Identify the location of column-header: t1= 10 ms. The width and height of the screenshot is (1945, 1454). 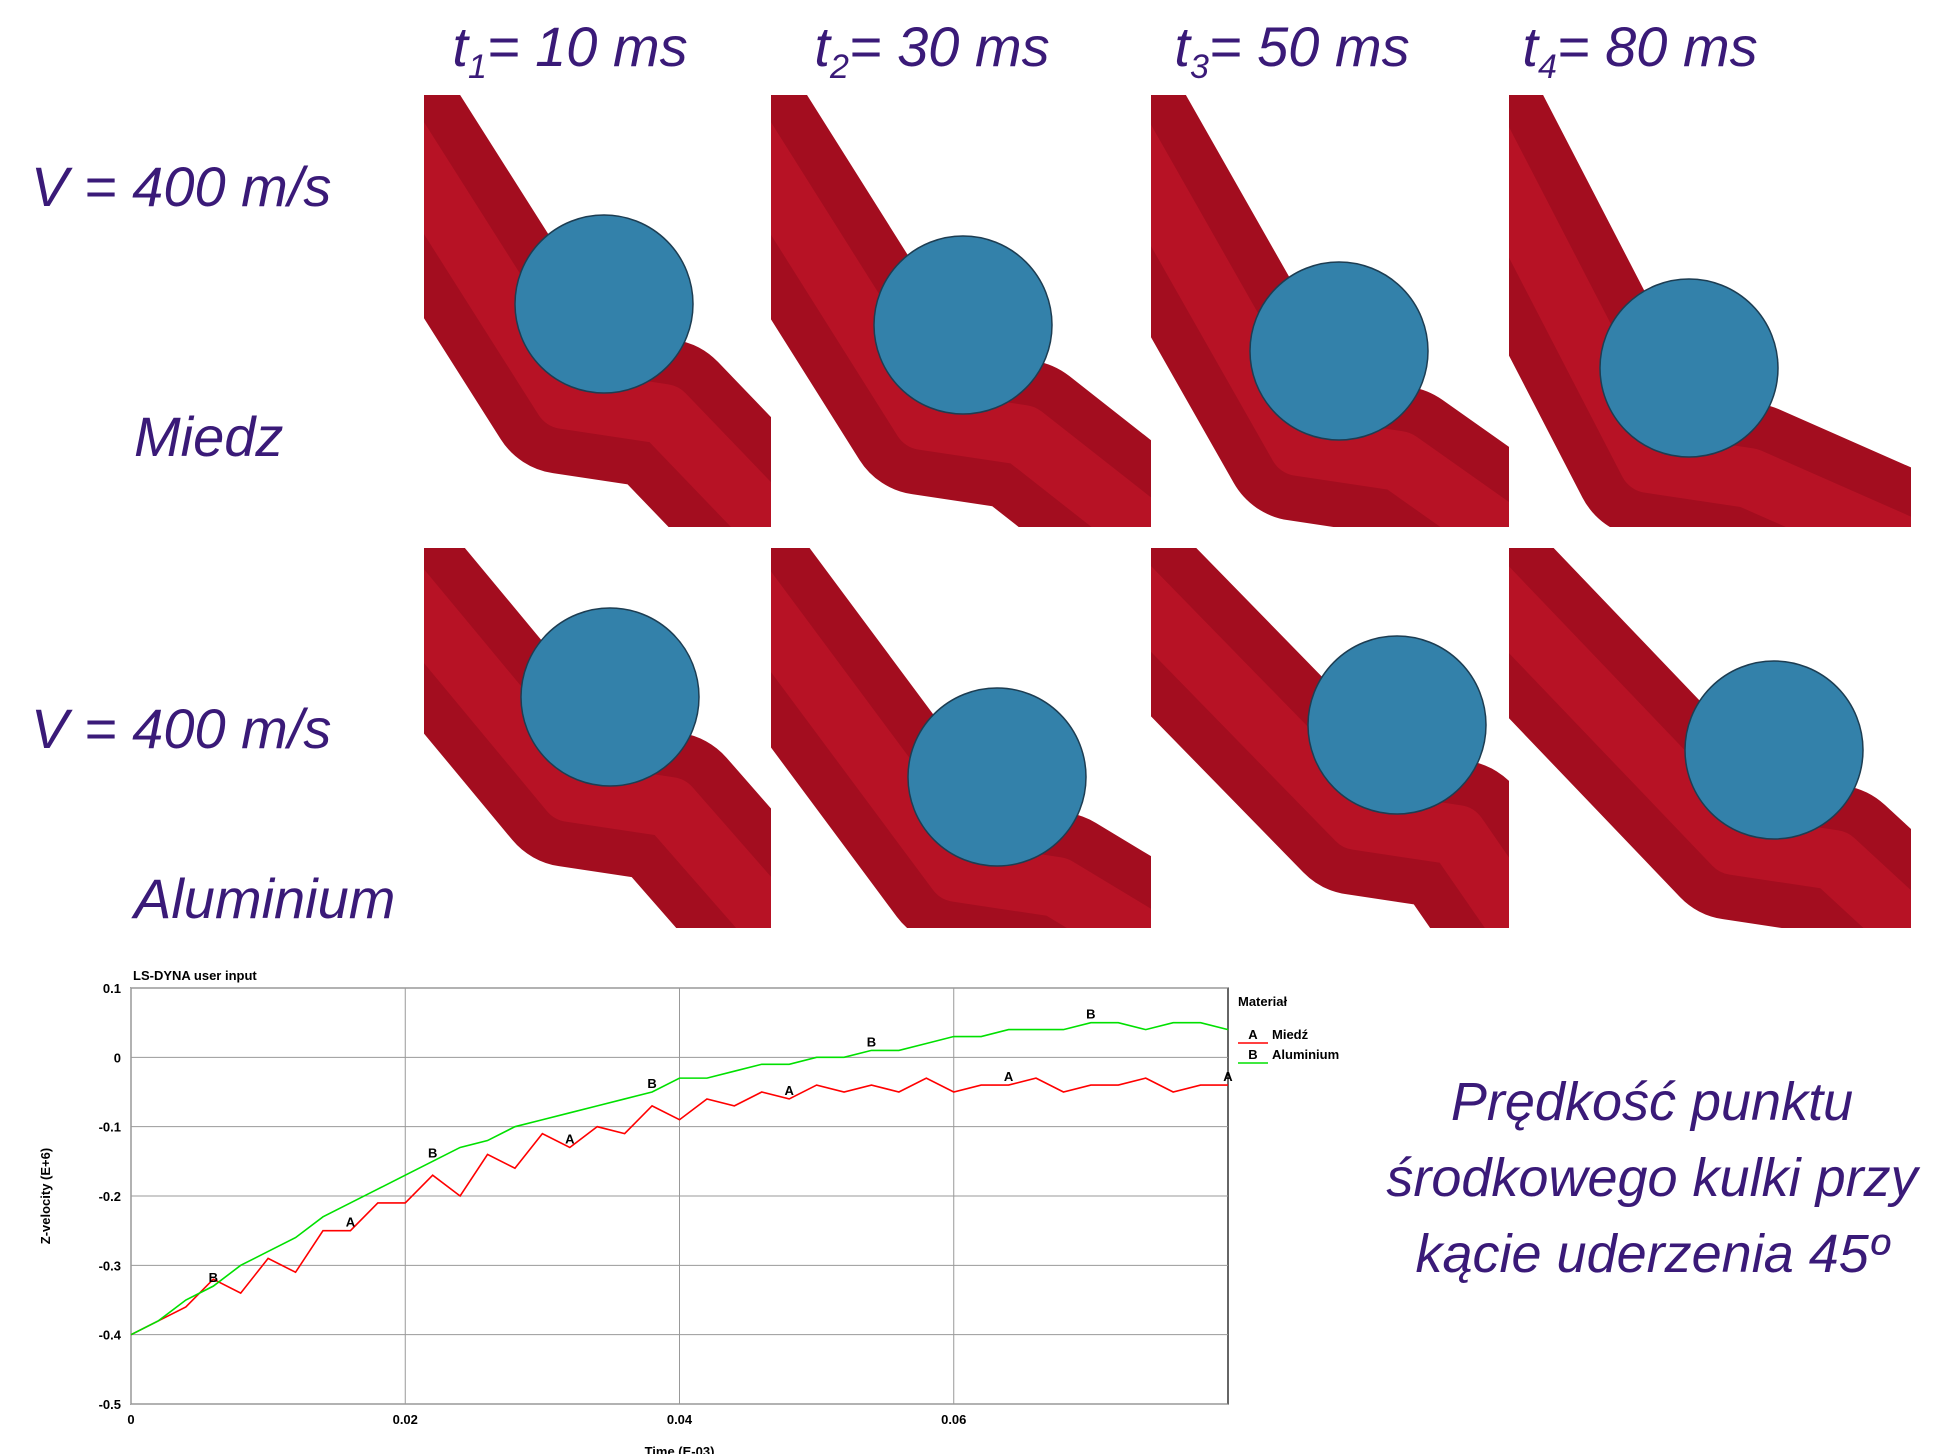
(569, 50).